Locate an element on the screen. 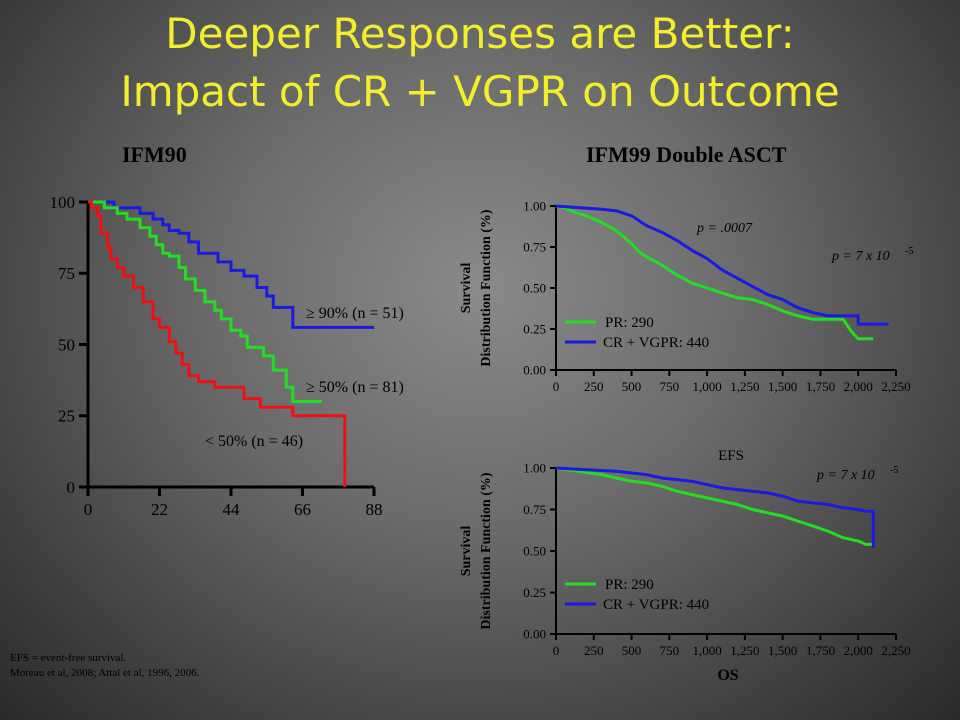  ifm90-x-tick-label: 0 is located at coordinates (88, 509).